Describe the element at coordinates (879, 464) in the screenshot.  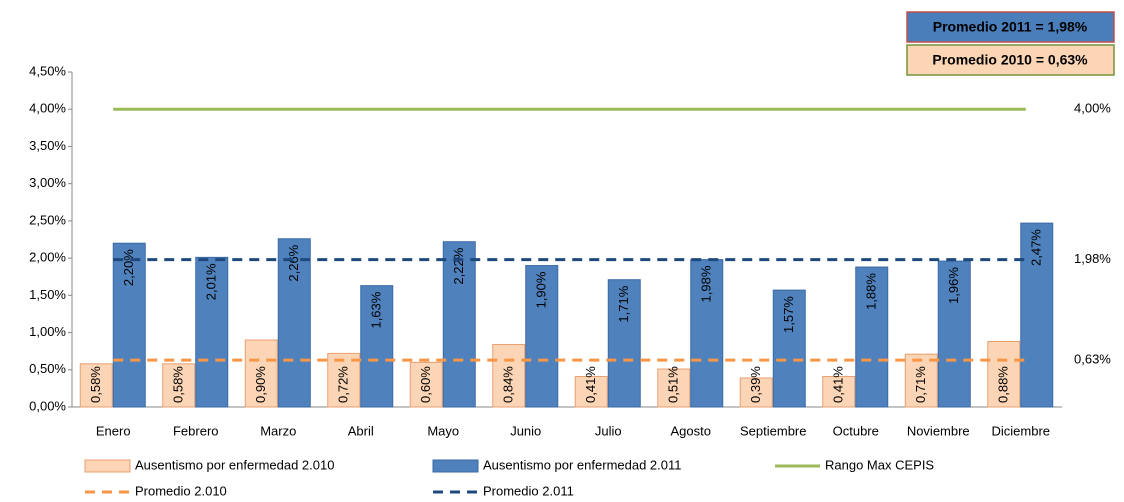
I see `legend-label: Rango Max CEPIS` at that location.